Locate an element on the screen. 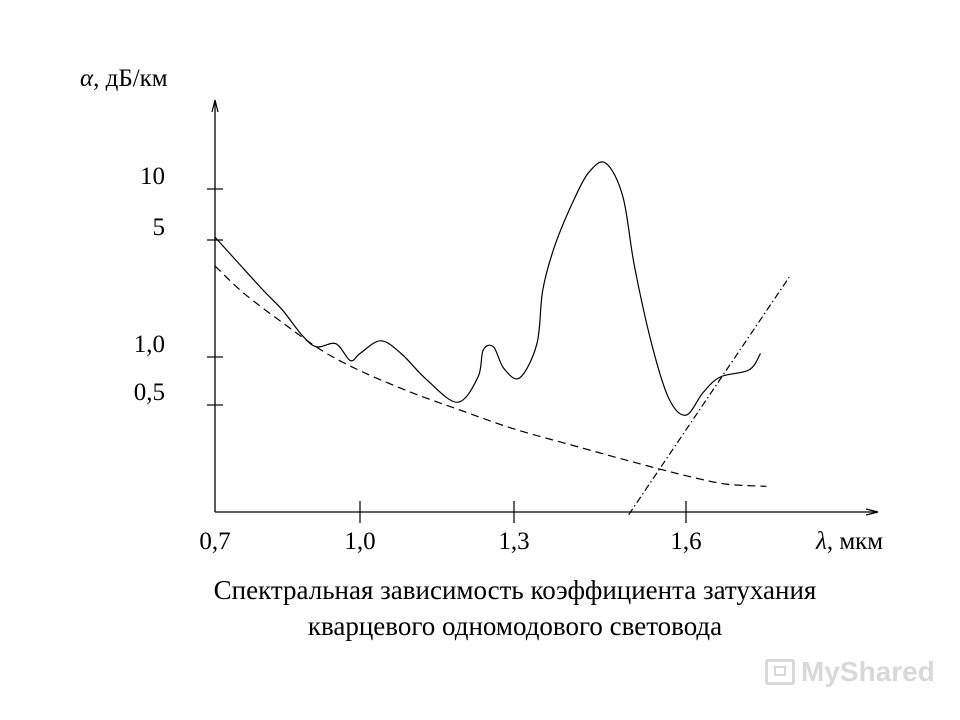  x-axis-unit: , мкм is located at coordinates (855, 541).